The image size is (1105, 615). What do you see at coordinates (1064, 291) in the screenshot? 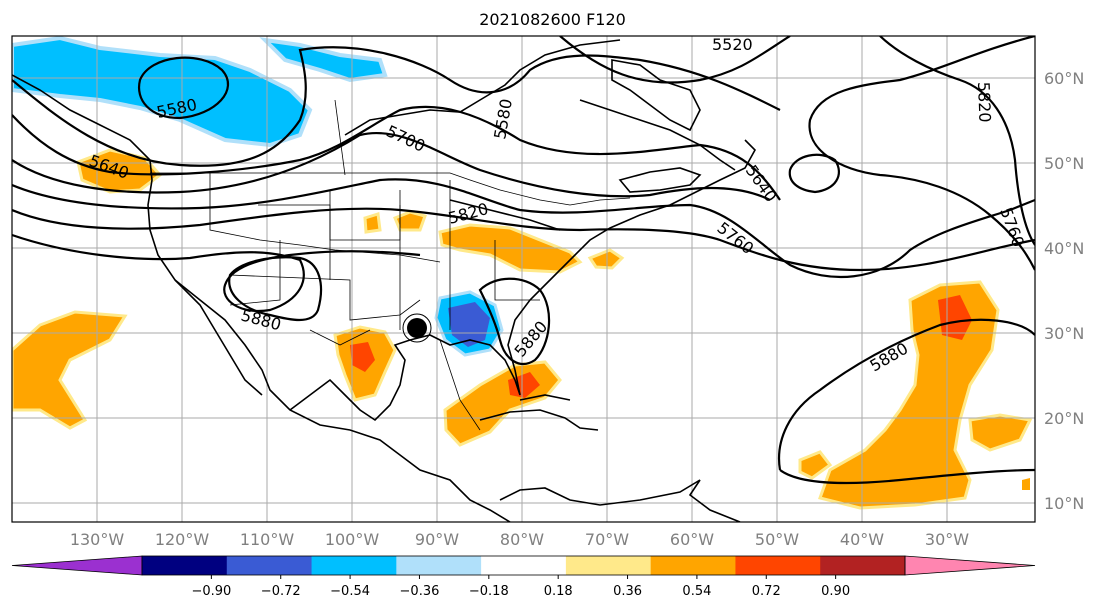
I see `latitude-axis: 60°N 50°N 40°N 30°N 20°N 10°N` at bounding box center [1064, 291].